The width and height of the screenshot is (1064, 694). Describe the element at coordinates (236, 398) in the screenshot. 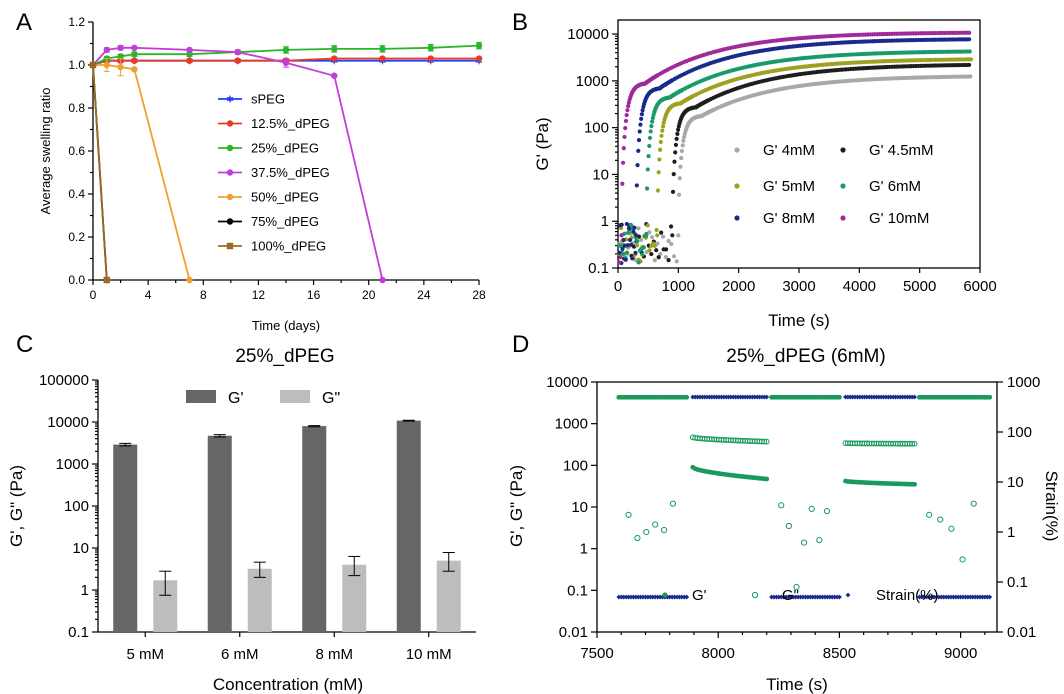

I see `legend-label-g-prime: G'` at that location.